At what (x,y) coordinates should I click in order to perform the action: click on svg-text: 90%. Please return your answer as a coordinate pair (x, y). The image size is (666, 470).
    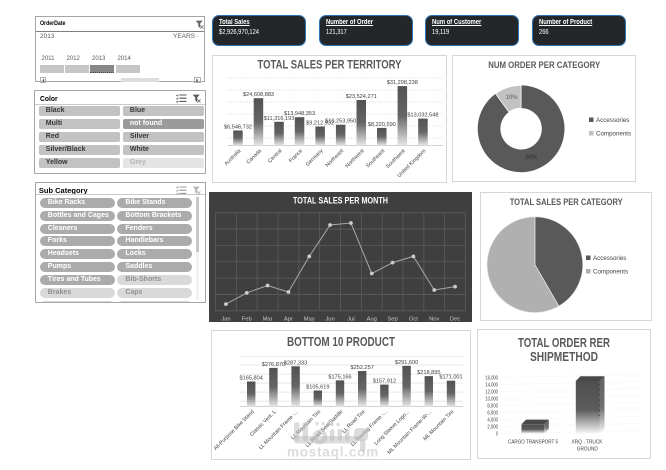
    Looking at the image, I should click on (531, 158).